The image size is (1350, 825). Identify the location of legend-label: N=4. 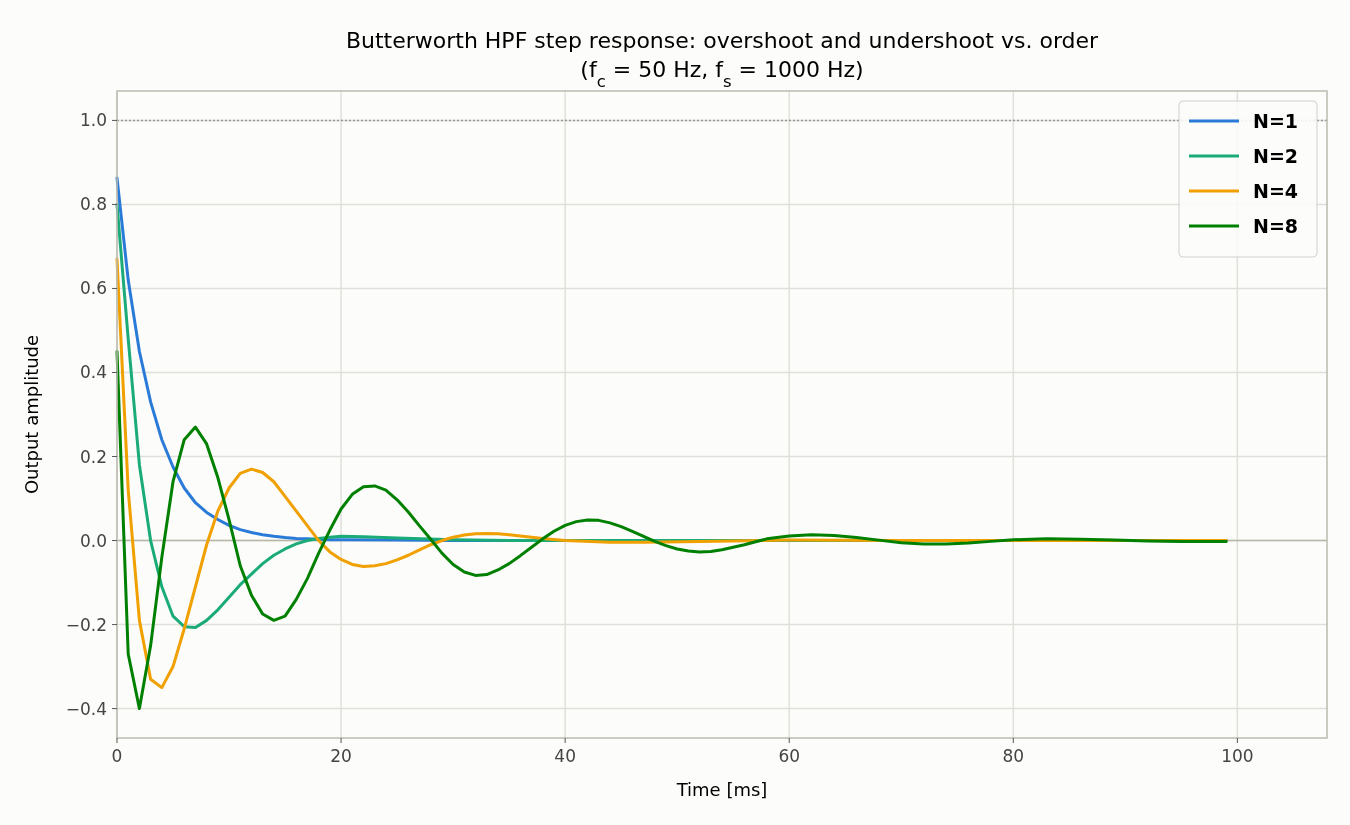
(1276, 191).